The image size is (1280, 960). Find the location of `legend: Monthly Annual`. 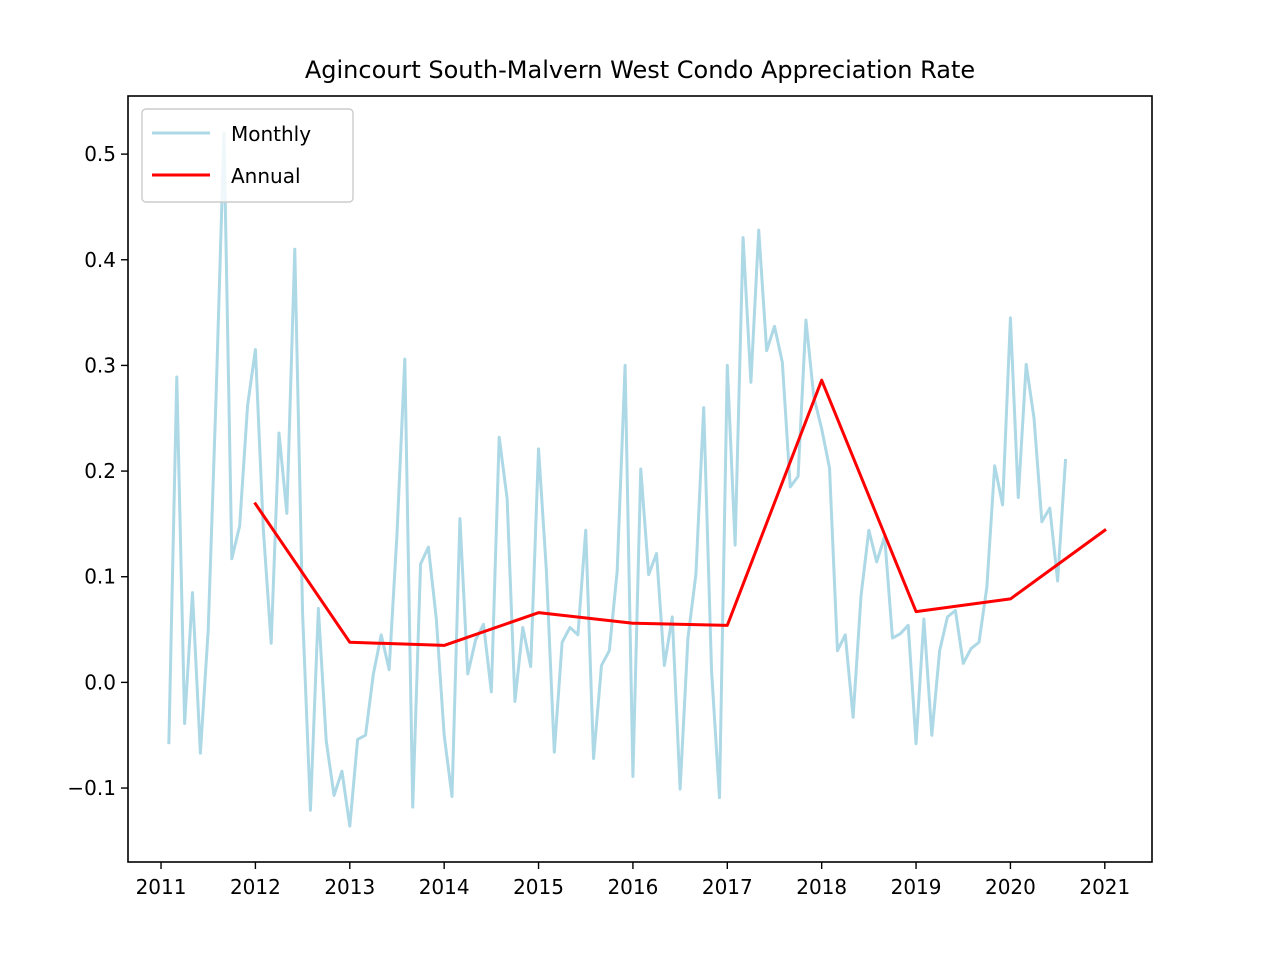

legend: Monthly Annual is located at coordinates (247, 155).